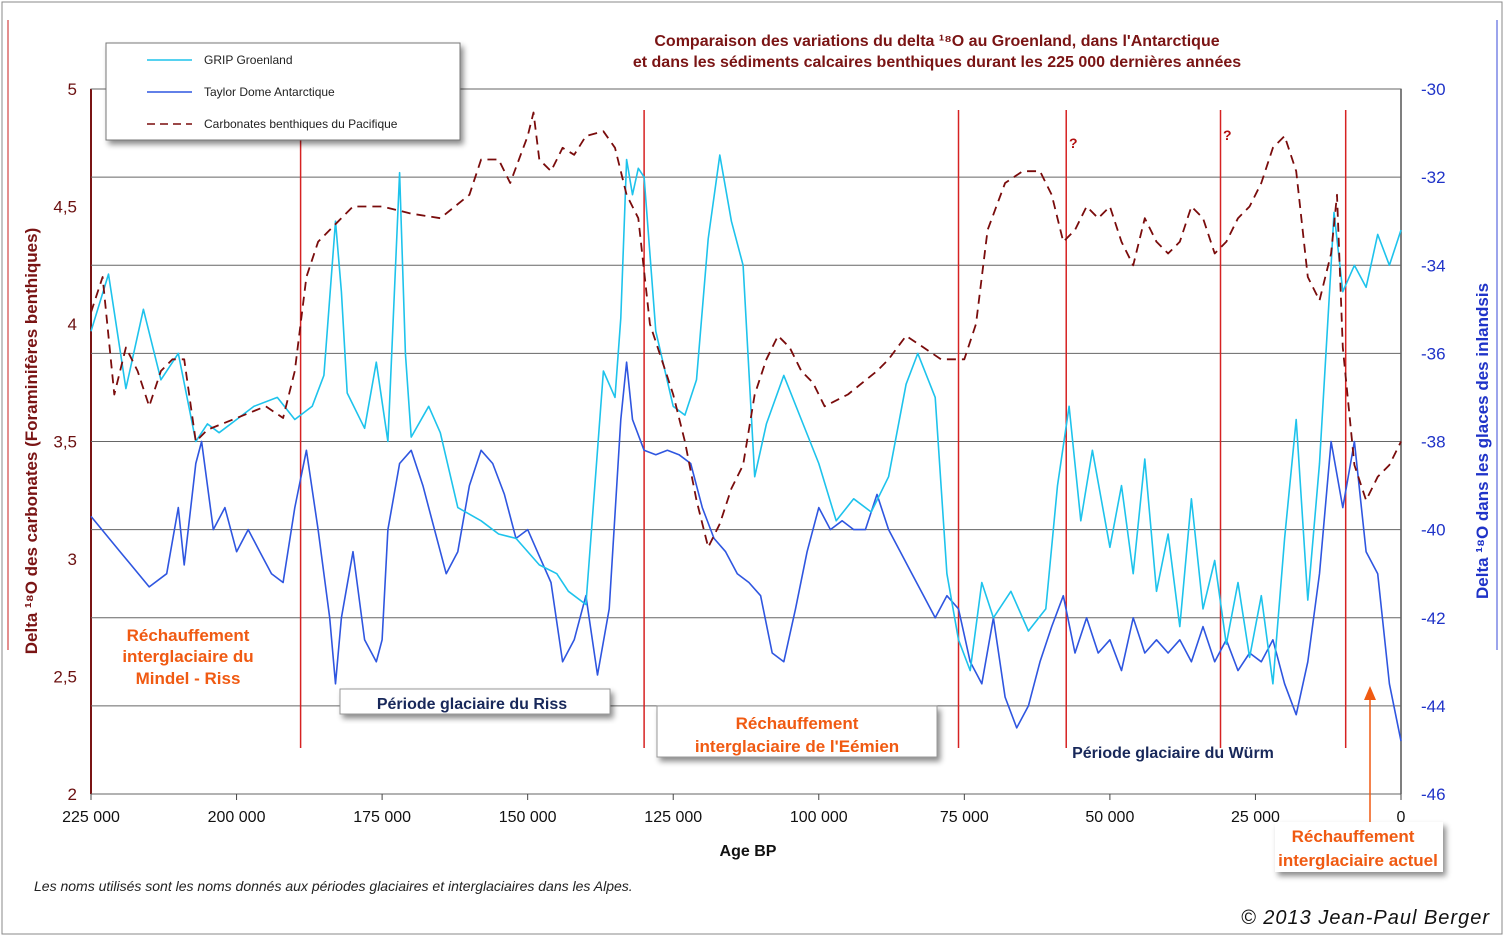  What do you see at coordinates (964, 817) in the screenshot?
I see `x-tick-label-6: 75 000` at bounding box center [964, 817].